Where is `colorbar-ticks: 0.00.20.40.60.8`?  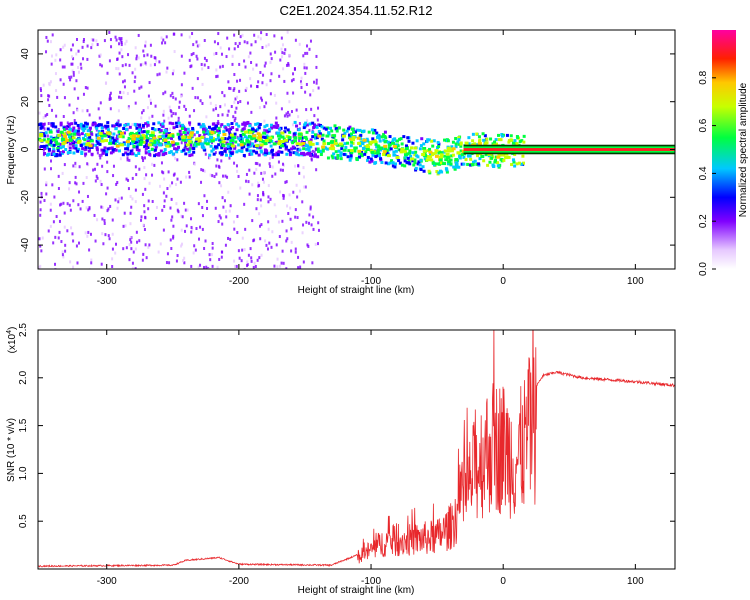
colorbar-ticks: 0.00.20.40.60.8 is located at coordinates (707, 173).